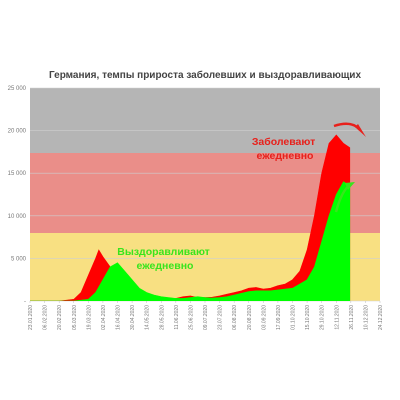 The height and width of the screenshot is (400, 400). What do you see at coordinates (337, 317) in the screenshot?
I see `x-tick-label: 12.11.2020` at bounding box center [337, 317].